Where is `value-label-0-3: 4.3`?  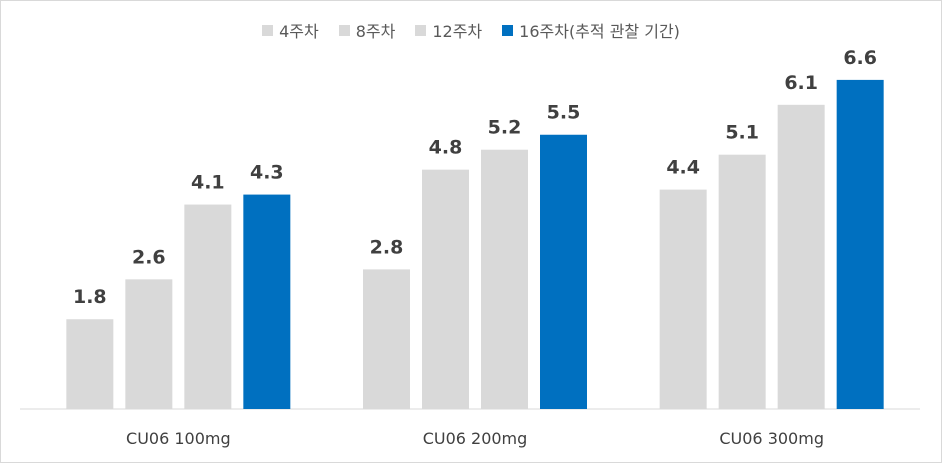 value-label-0-3: 4.3 is located at coordinates (267, 173).